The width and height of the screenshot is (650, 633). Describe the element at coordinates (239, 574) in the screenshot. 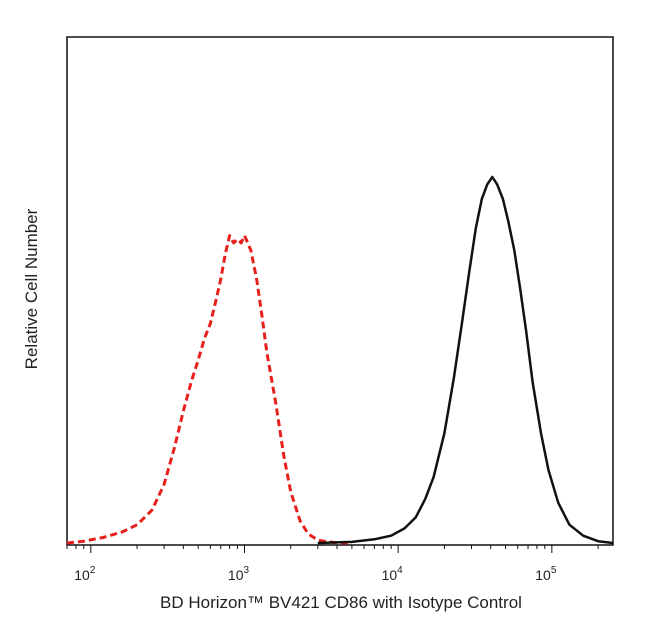

I see `x-tick-label-2: 10³` at that location.